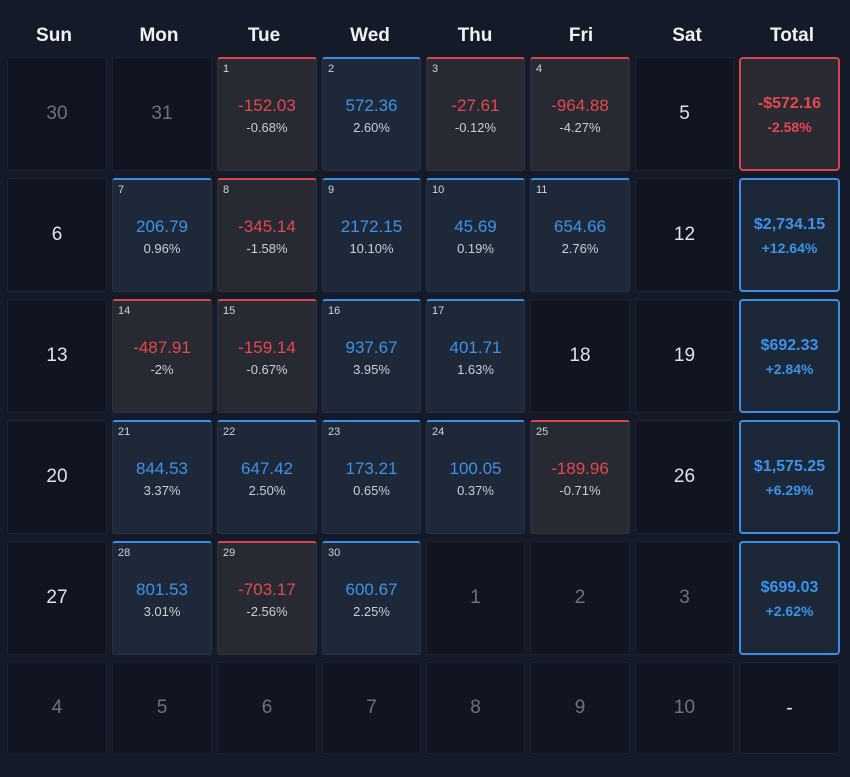  I want to click on day-cell: 27, so click(57, 598).